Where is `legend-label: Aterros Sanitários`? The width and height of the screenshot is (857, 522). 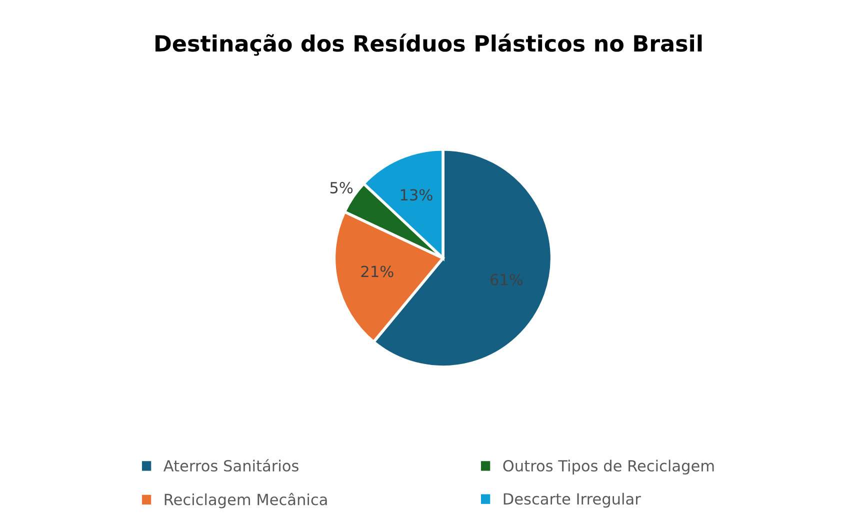
legend-label: Aterros Sanitários is located at coordinates (230, 465).